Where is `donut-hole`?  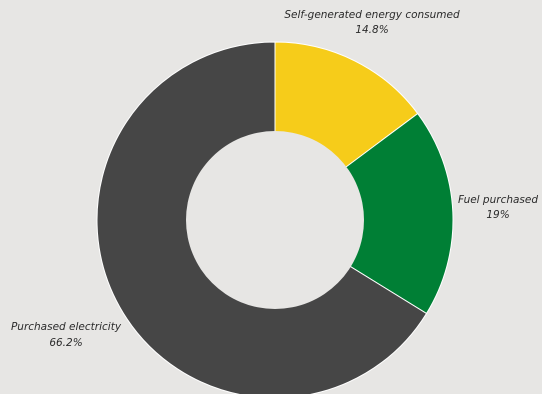
donut-hole is located at coordinates (275, 220).